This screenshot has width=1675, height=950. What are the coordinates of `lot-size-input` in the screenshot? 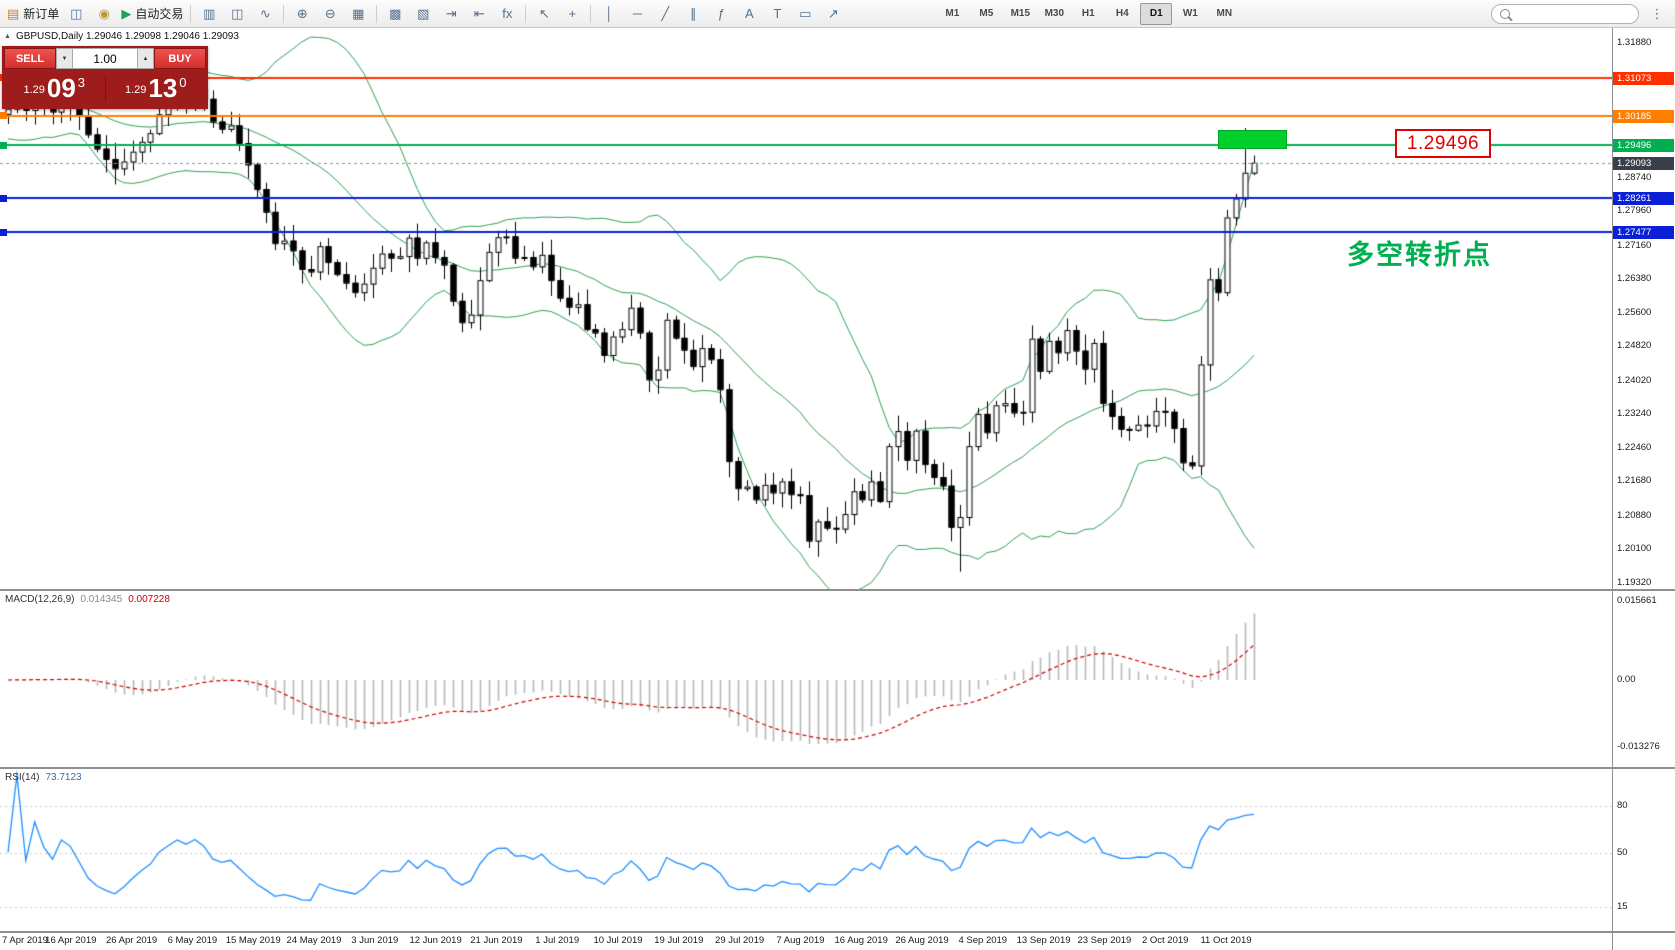 It's located at (105, 58).